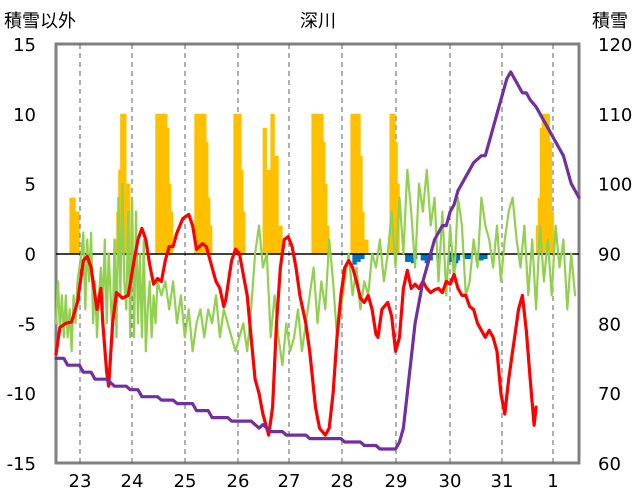 This screenshot has width=636, height=501. Describe the element at coordinates (238, 481) in the screenshot. I see `x-tick-label: 26` at that location.